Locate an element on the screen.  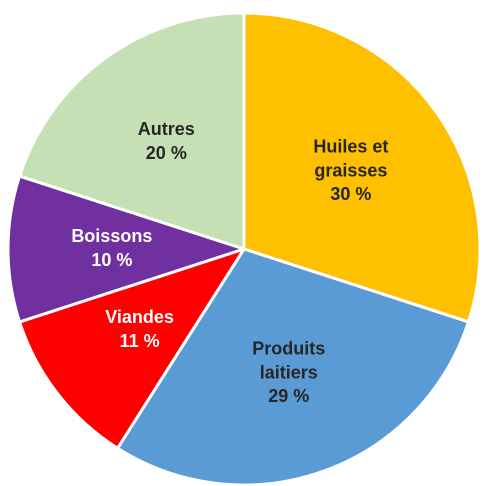
slice-label-line: laitiers is located at coordinates (289, 372).